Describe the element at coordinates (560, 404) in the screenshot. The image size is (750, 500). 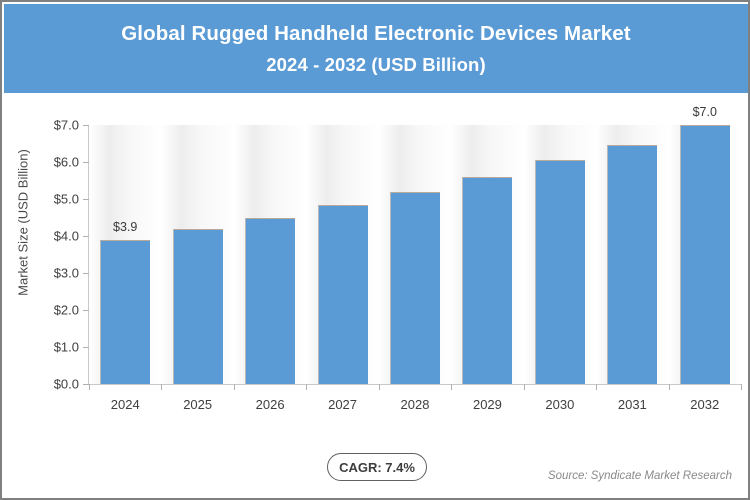
I see `x-axis-label-2030: 2030` at that location.